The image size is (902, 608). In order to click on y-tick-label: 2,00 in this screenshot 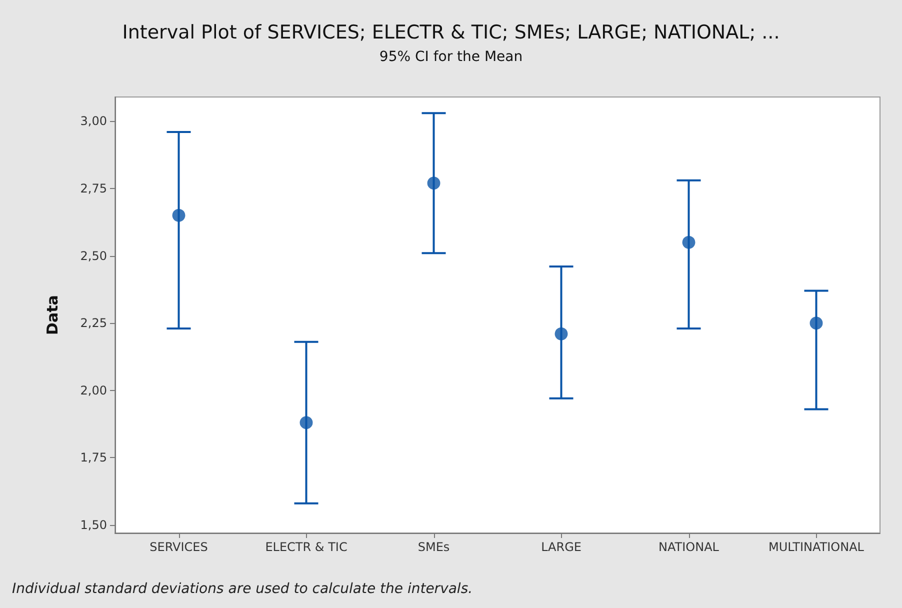, I will do `click(93, 390)`.